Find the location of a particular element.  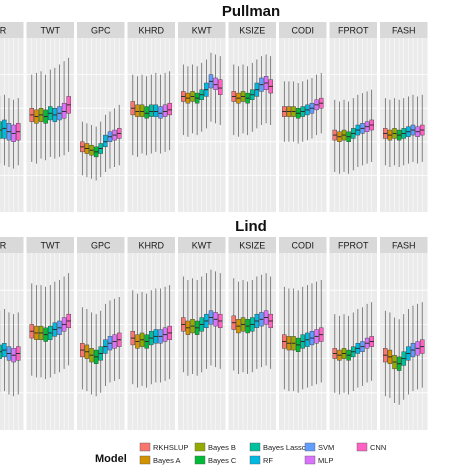

legend-swatch-rkhslup is located at coordinates (145, 447).